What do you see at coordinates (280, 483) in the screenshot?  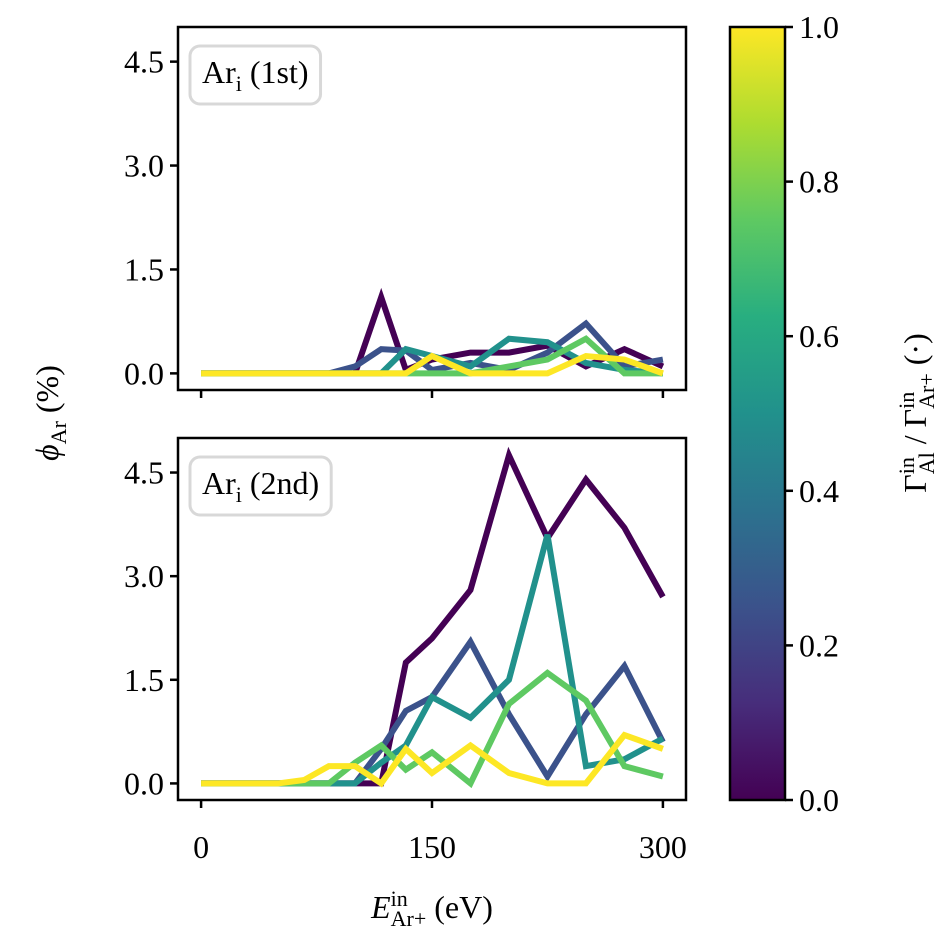 I see `text-part: (2nd)` at bounding box center [280, 483].